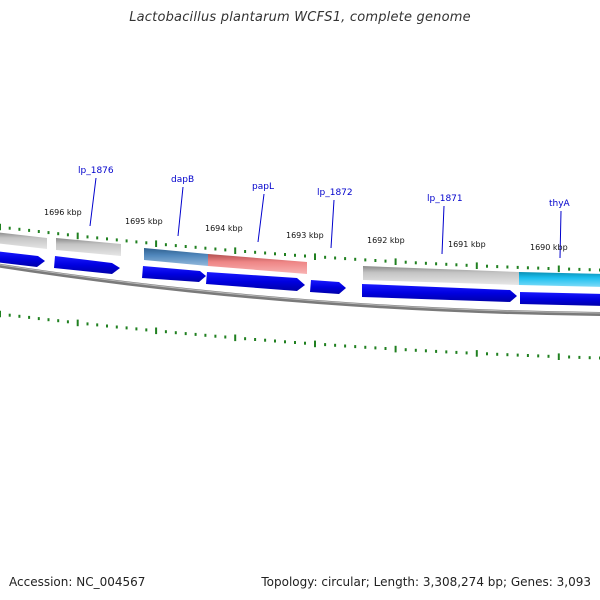 This screenshot has height=600, width=600. Describe the element at coordinates (144, 221) in the screenshot. I see `kbp-label: 1695 kbp` at that location.